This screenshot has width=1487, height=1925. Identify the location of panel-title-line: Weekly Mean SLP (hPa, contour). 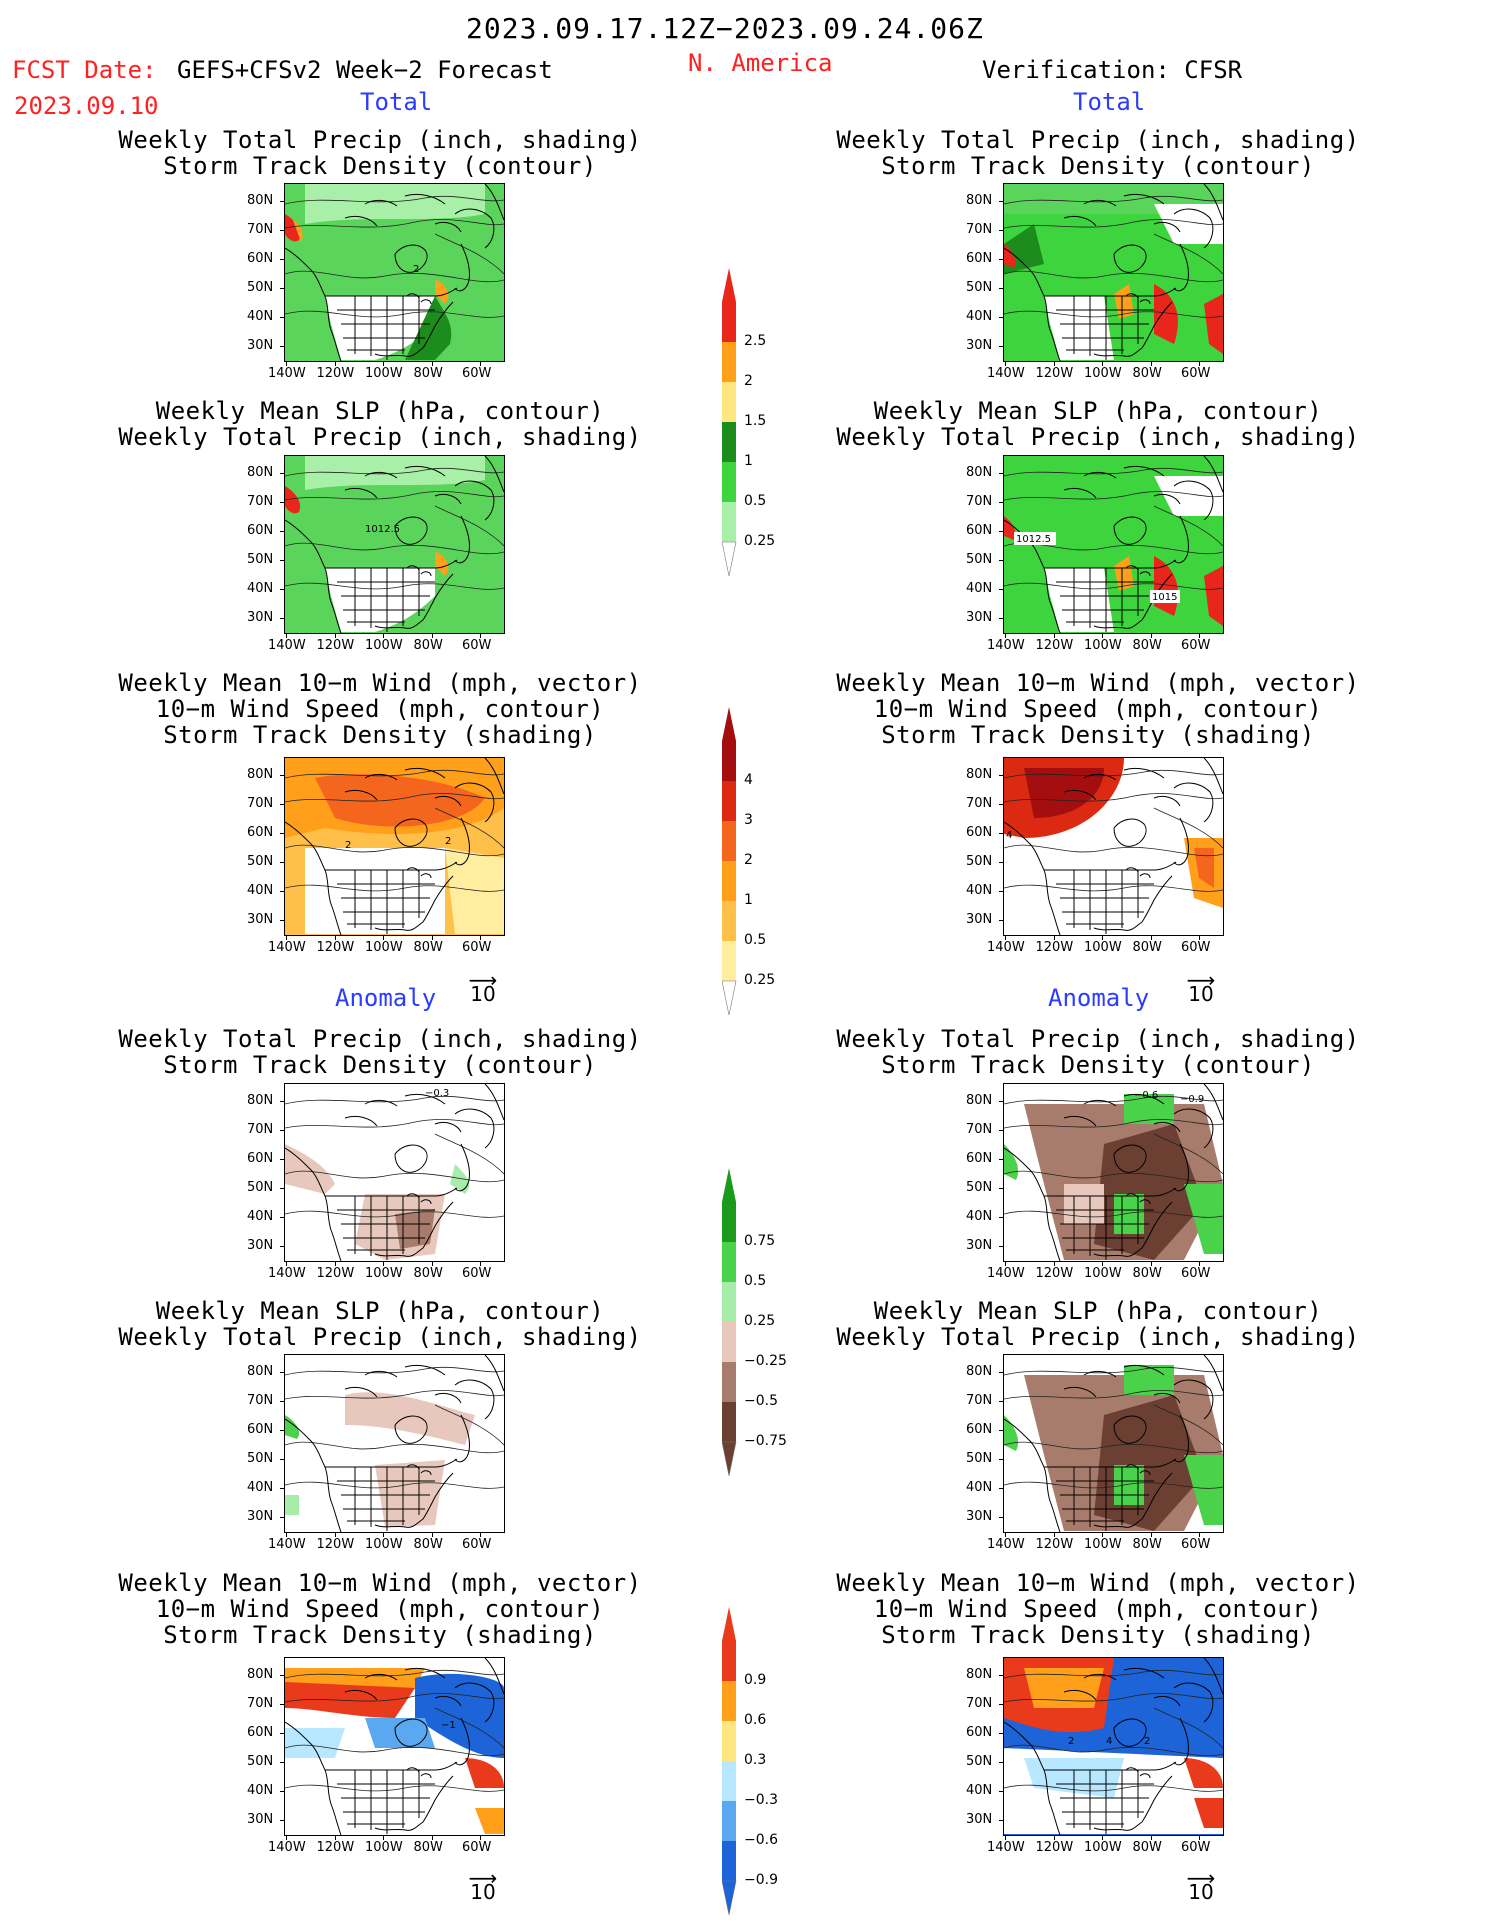
(1098, 411).